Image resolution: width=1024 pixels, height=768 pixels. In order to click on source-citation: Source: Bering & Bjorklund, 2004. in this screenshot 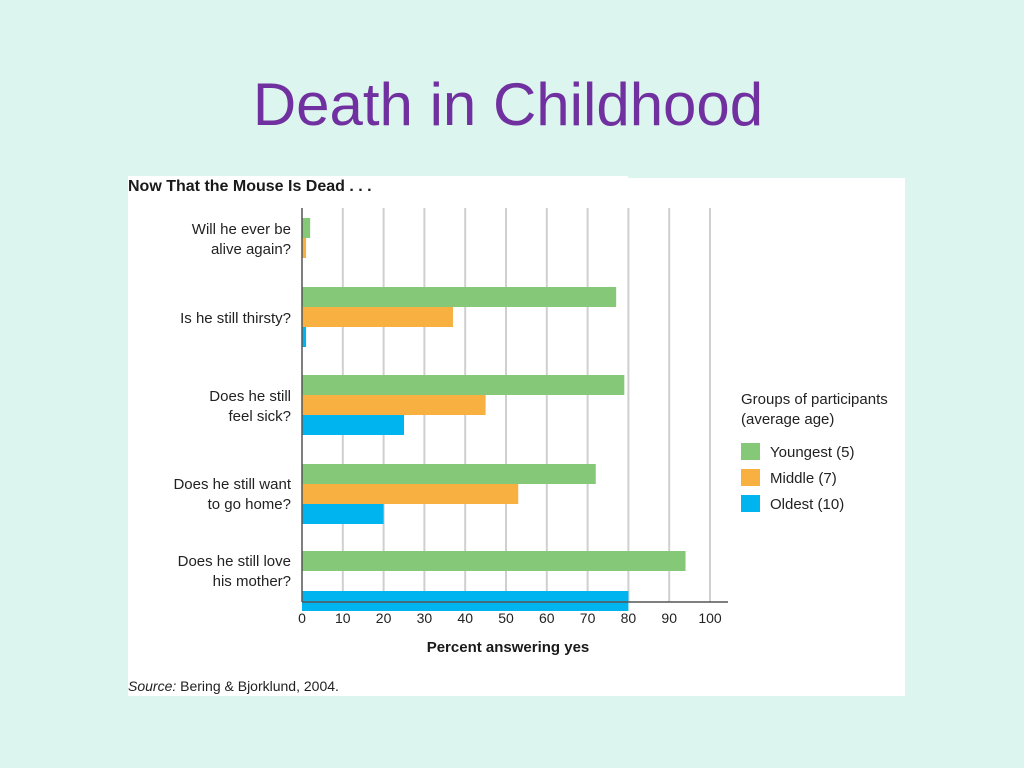, I will do `click(233, 686)`.